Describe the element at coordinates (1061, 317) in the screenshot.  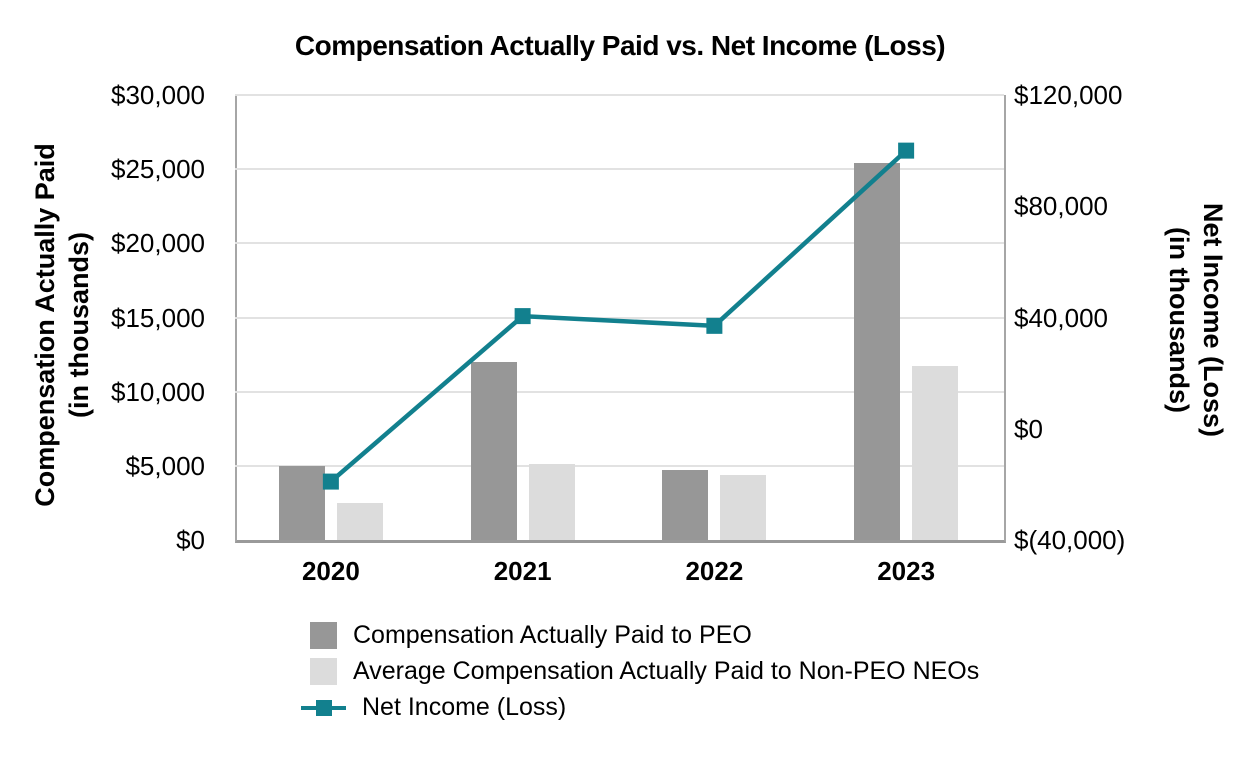
I see `right-axis-tick-label: $40,000` at that location.